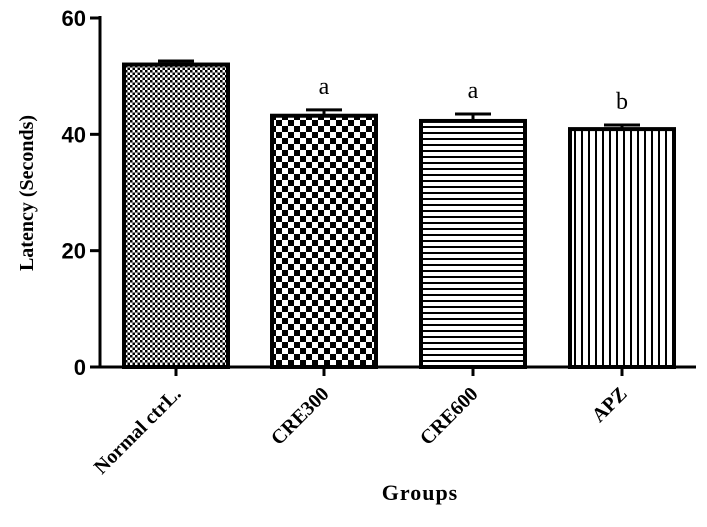 The width and height of the screenshot is (707, 527). Describe the element at coordinates (74, 251) in the screenshot. I see `y-tick-label: 20` at that location.